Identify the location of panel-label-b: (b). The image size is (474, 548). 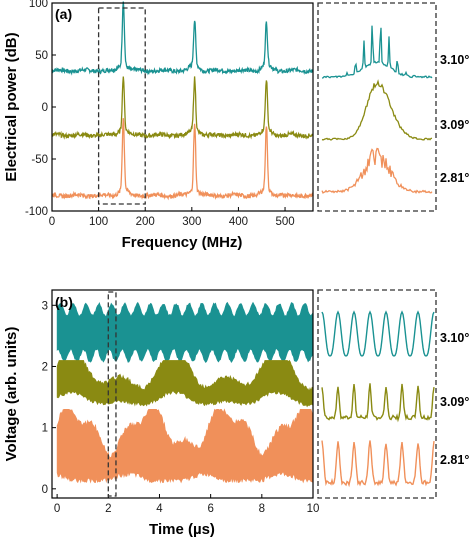
(64, 302).